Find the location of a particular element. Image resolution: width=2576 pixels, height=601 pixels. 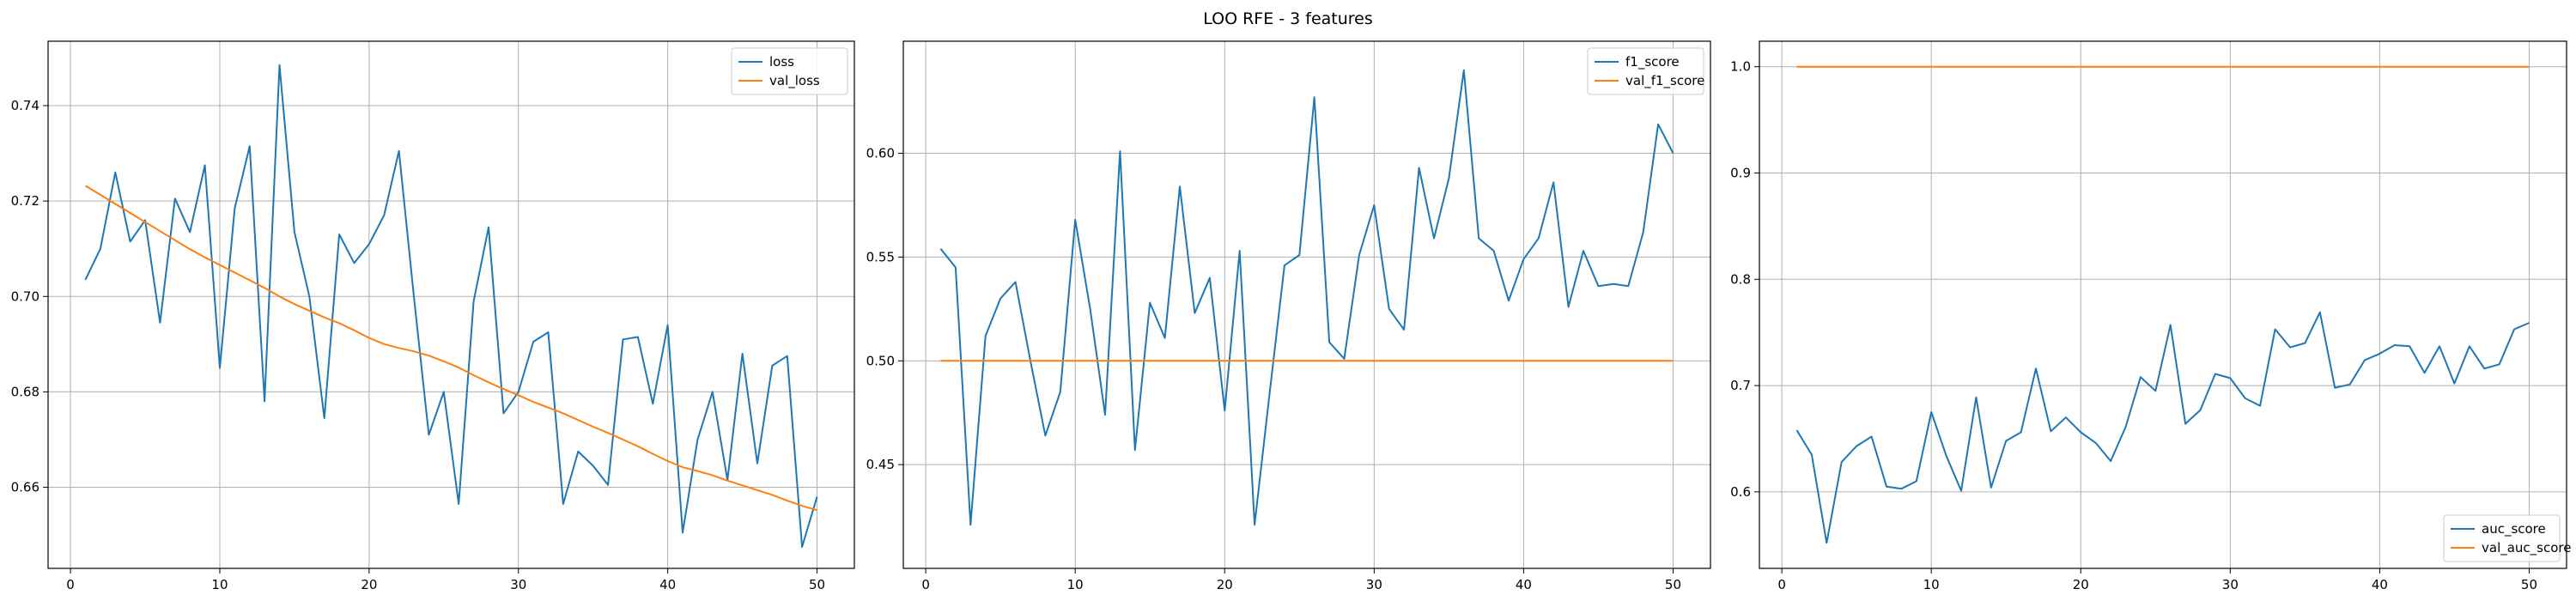

legend-label-f1_score: f1_score is located at coordinates (1653, 62).